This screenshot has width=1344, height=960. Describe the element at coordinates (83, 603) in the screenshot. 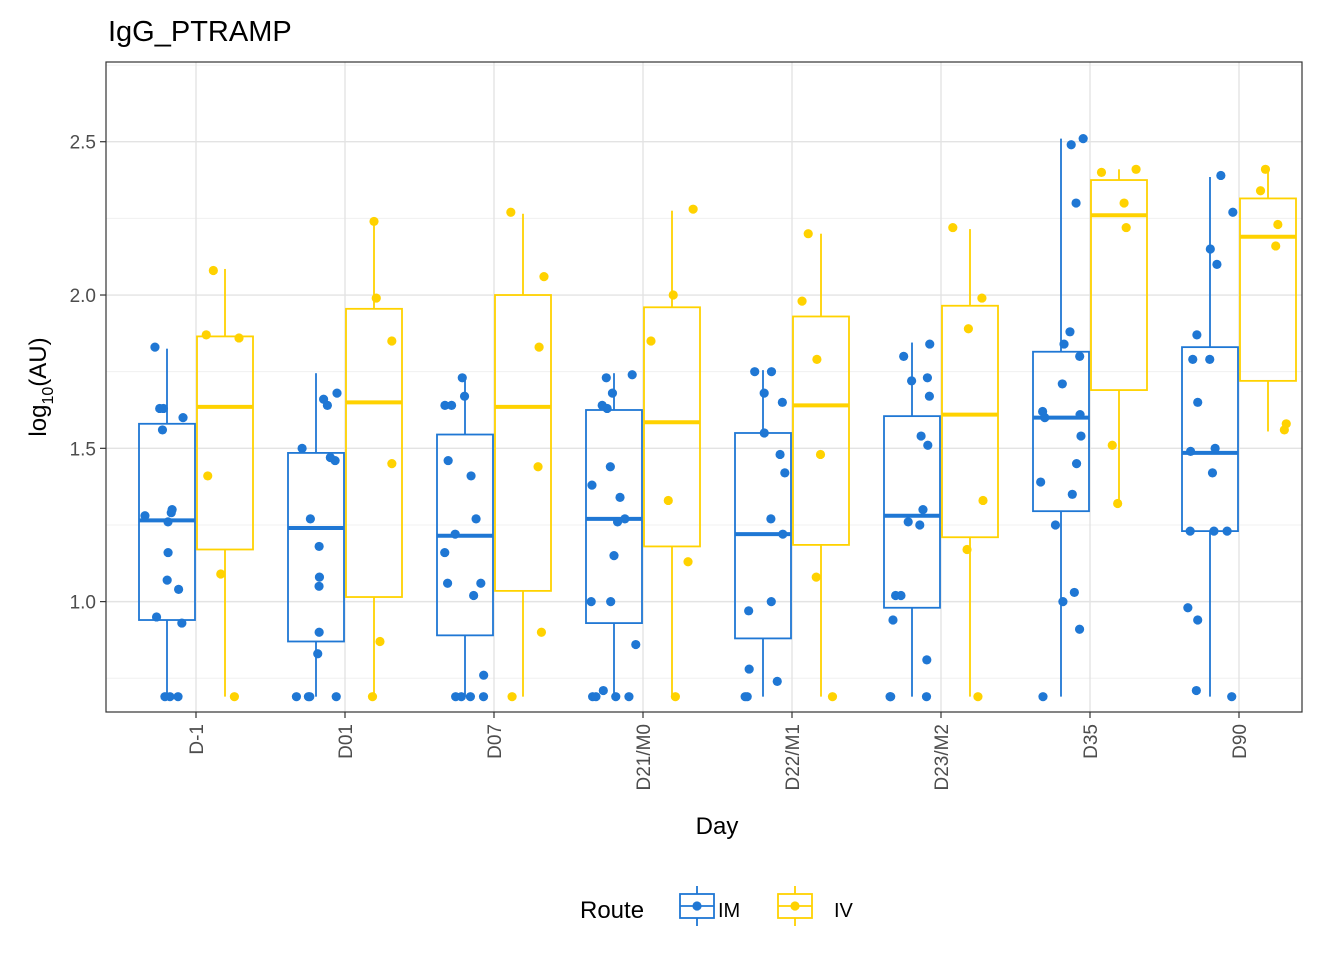

I see `y-tick-label: 1.0` at that location.